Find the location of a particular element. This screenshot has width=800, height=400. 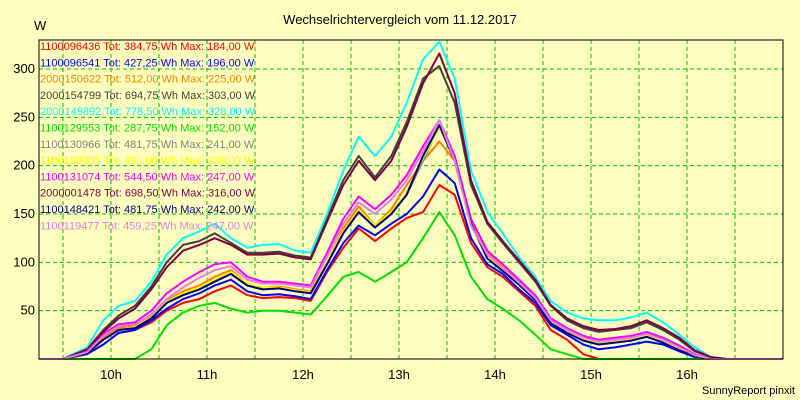

legend-entry-2000001478: 2000001478 Tot: 698,50 Wh Max: 316,00 W is located at coordinates (148, 194).